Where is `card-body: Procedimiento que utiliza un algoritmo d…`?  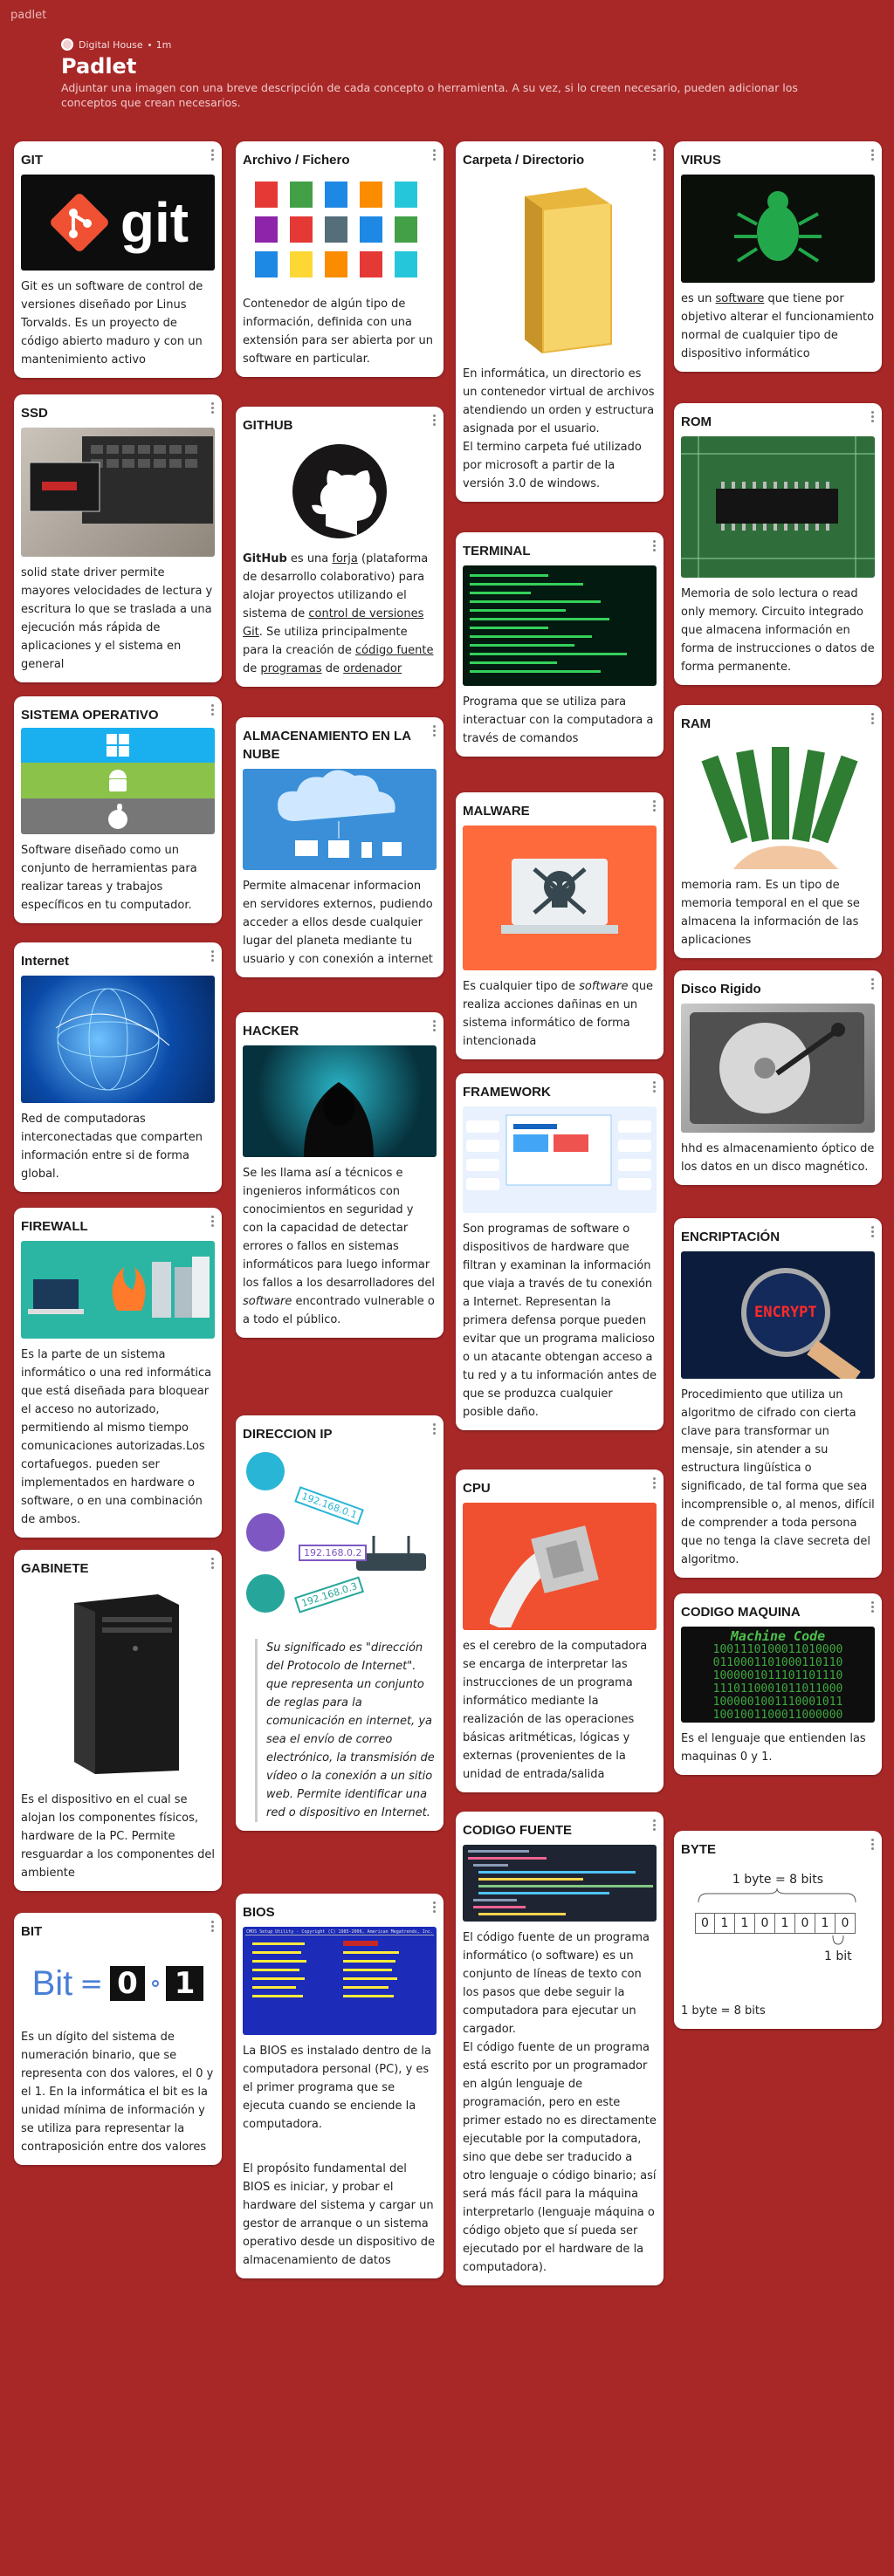 card-body: Procedimiento que utiliza un algoritmo d… is located at coordinates (778, 1477).